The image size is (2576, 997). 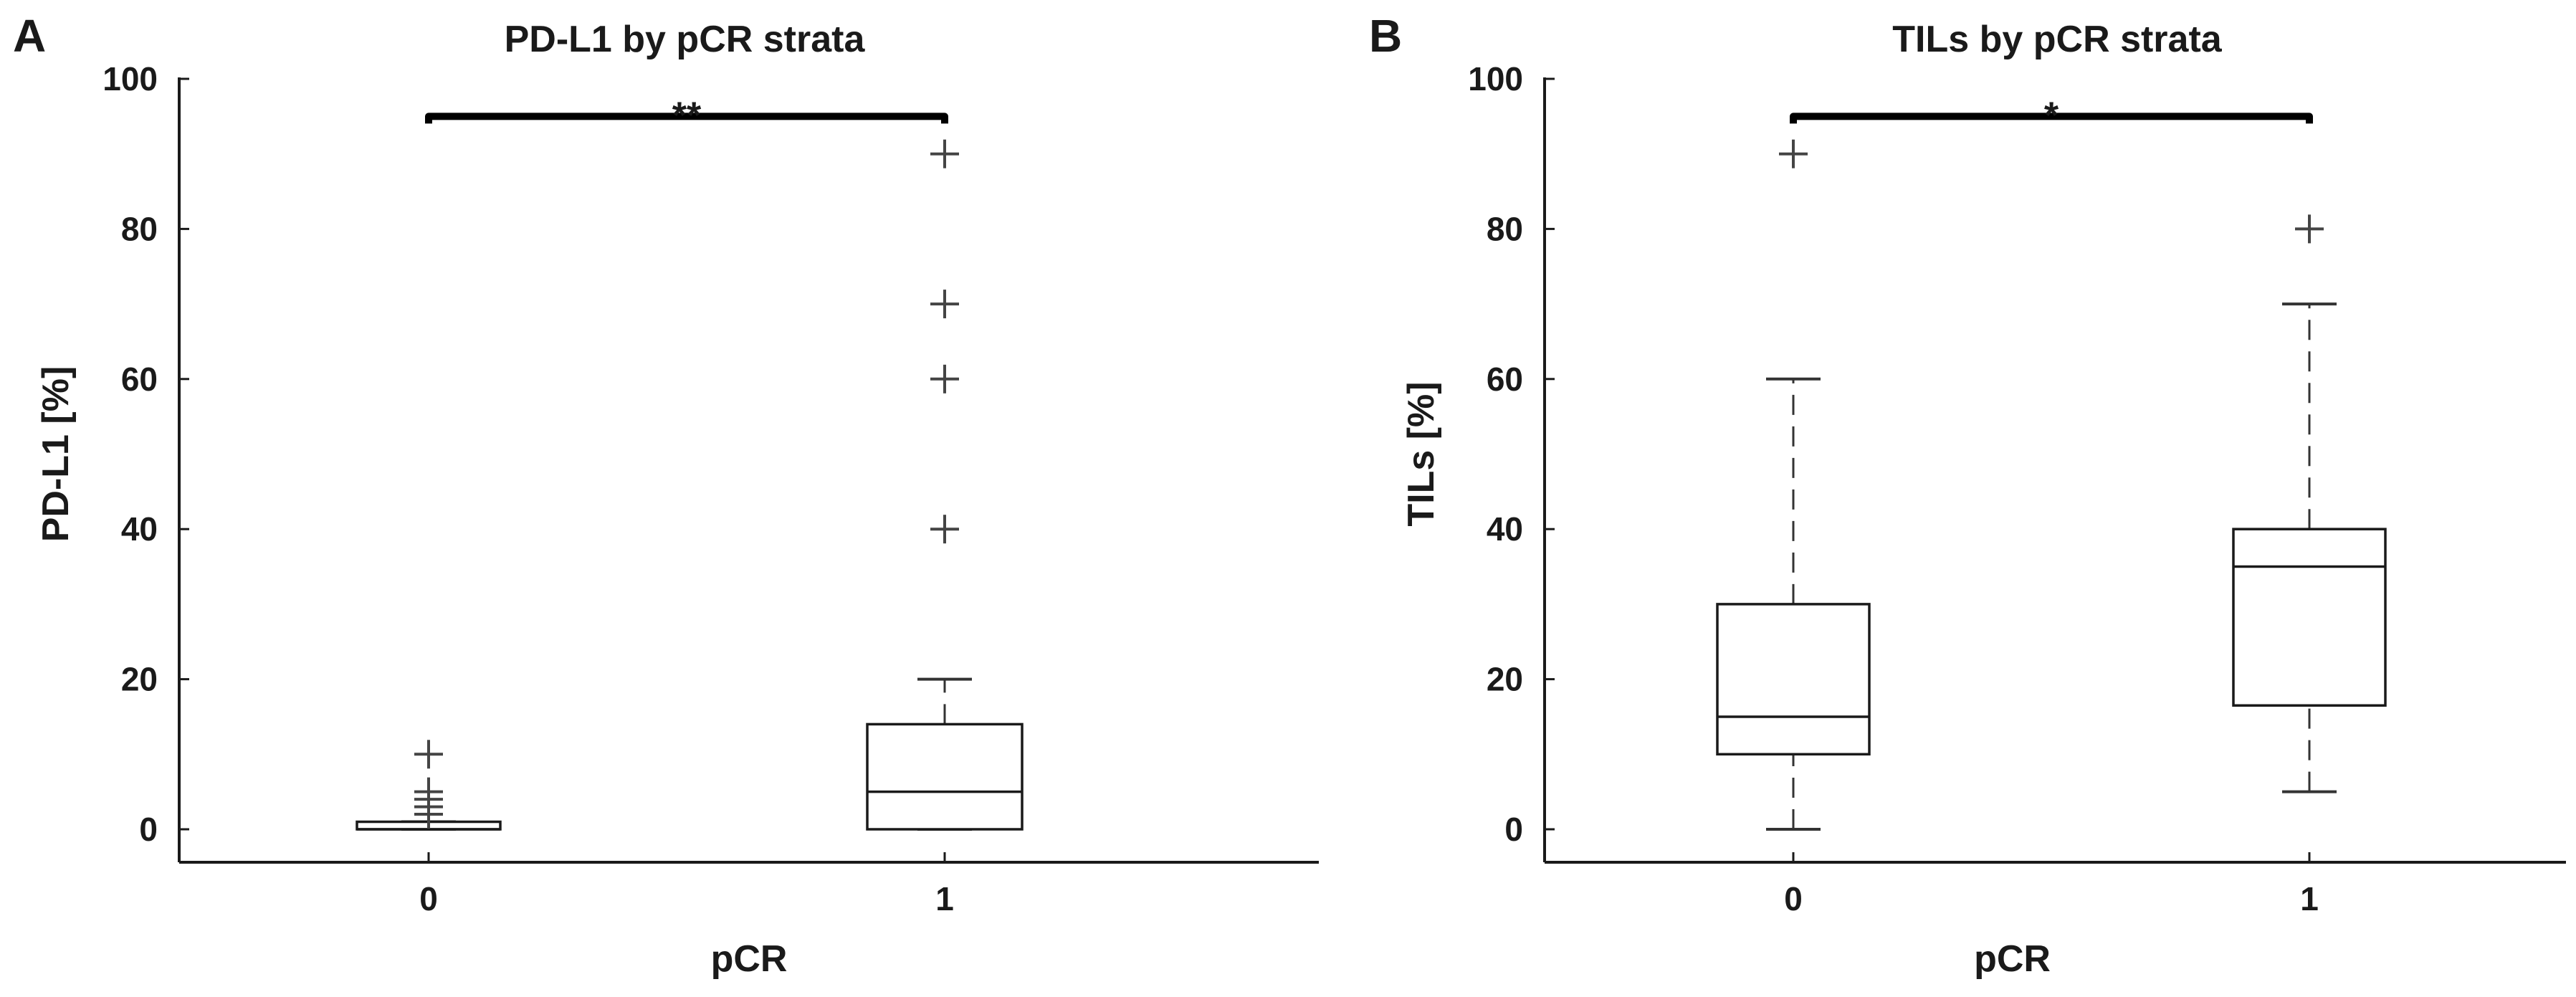 I want to click on significance-label: *, so click(x=2051, y=115).